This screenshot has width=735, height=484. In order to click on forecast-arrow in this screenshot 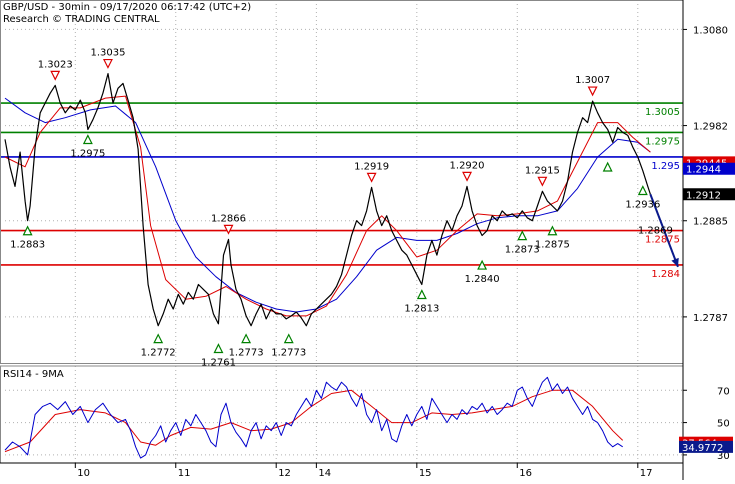, I will do `click(664, 230)`.